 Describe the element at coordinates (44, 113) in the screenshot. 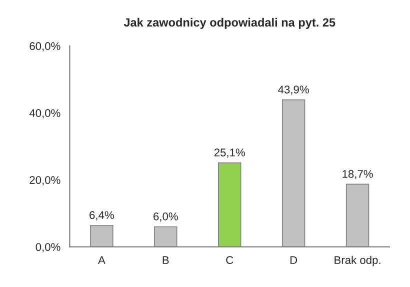

I see `y-tick-label: 40,0%` at that location.